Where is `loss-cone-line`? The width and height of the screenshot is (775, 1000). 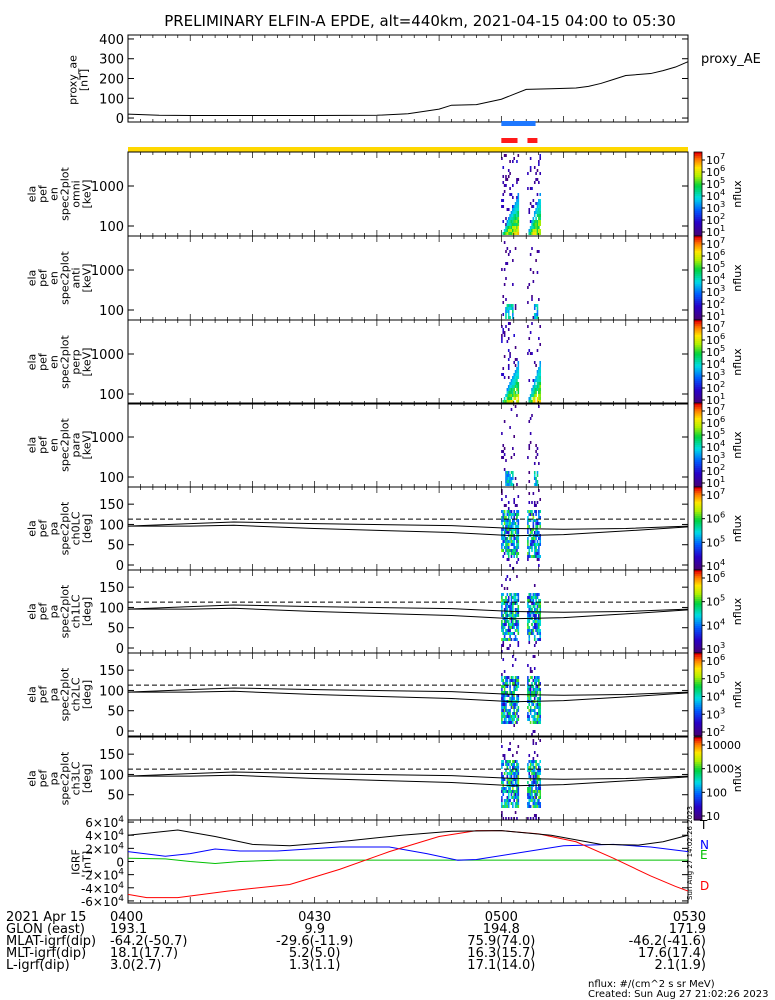 loss-cone-line is located at coordinates (408, 525).